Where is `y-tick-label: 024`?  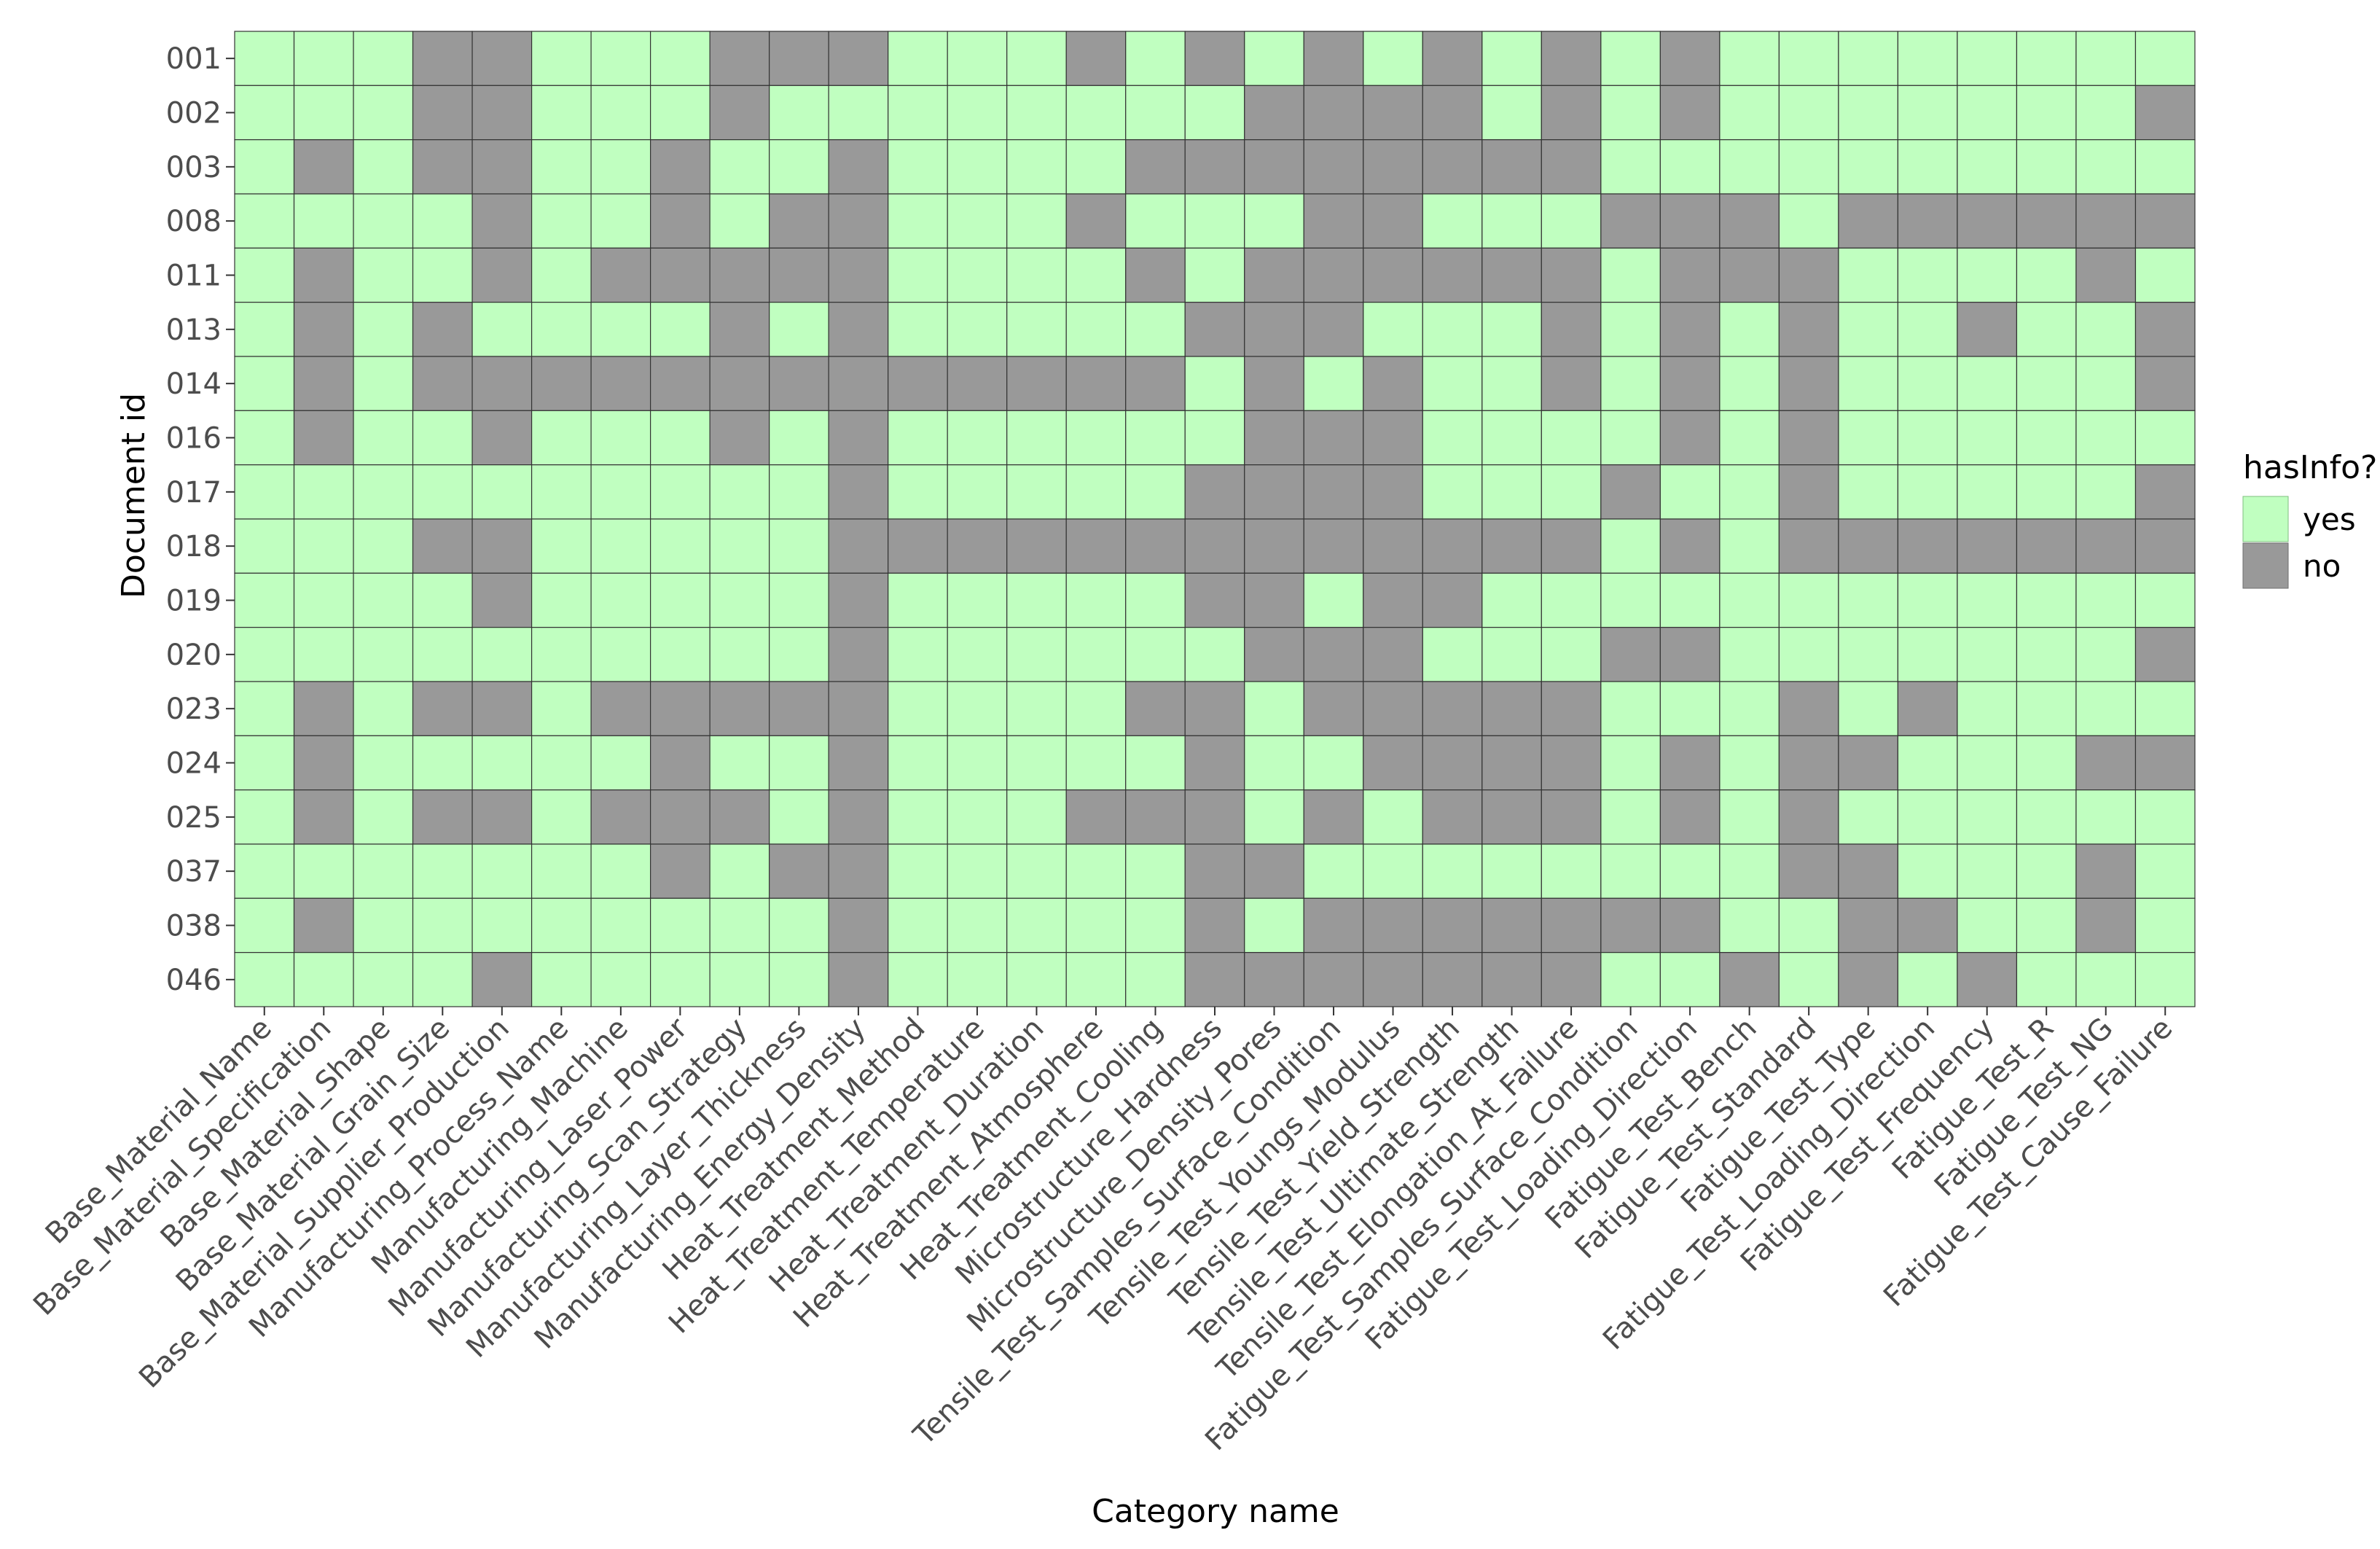 y-tick-label: 024 is located at coordinates (194, 764).